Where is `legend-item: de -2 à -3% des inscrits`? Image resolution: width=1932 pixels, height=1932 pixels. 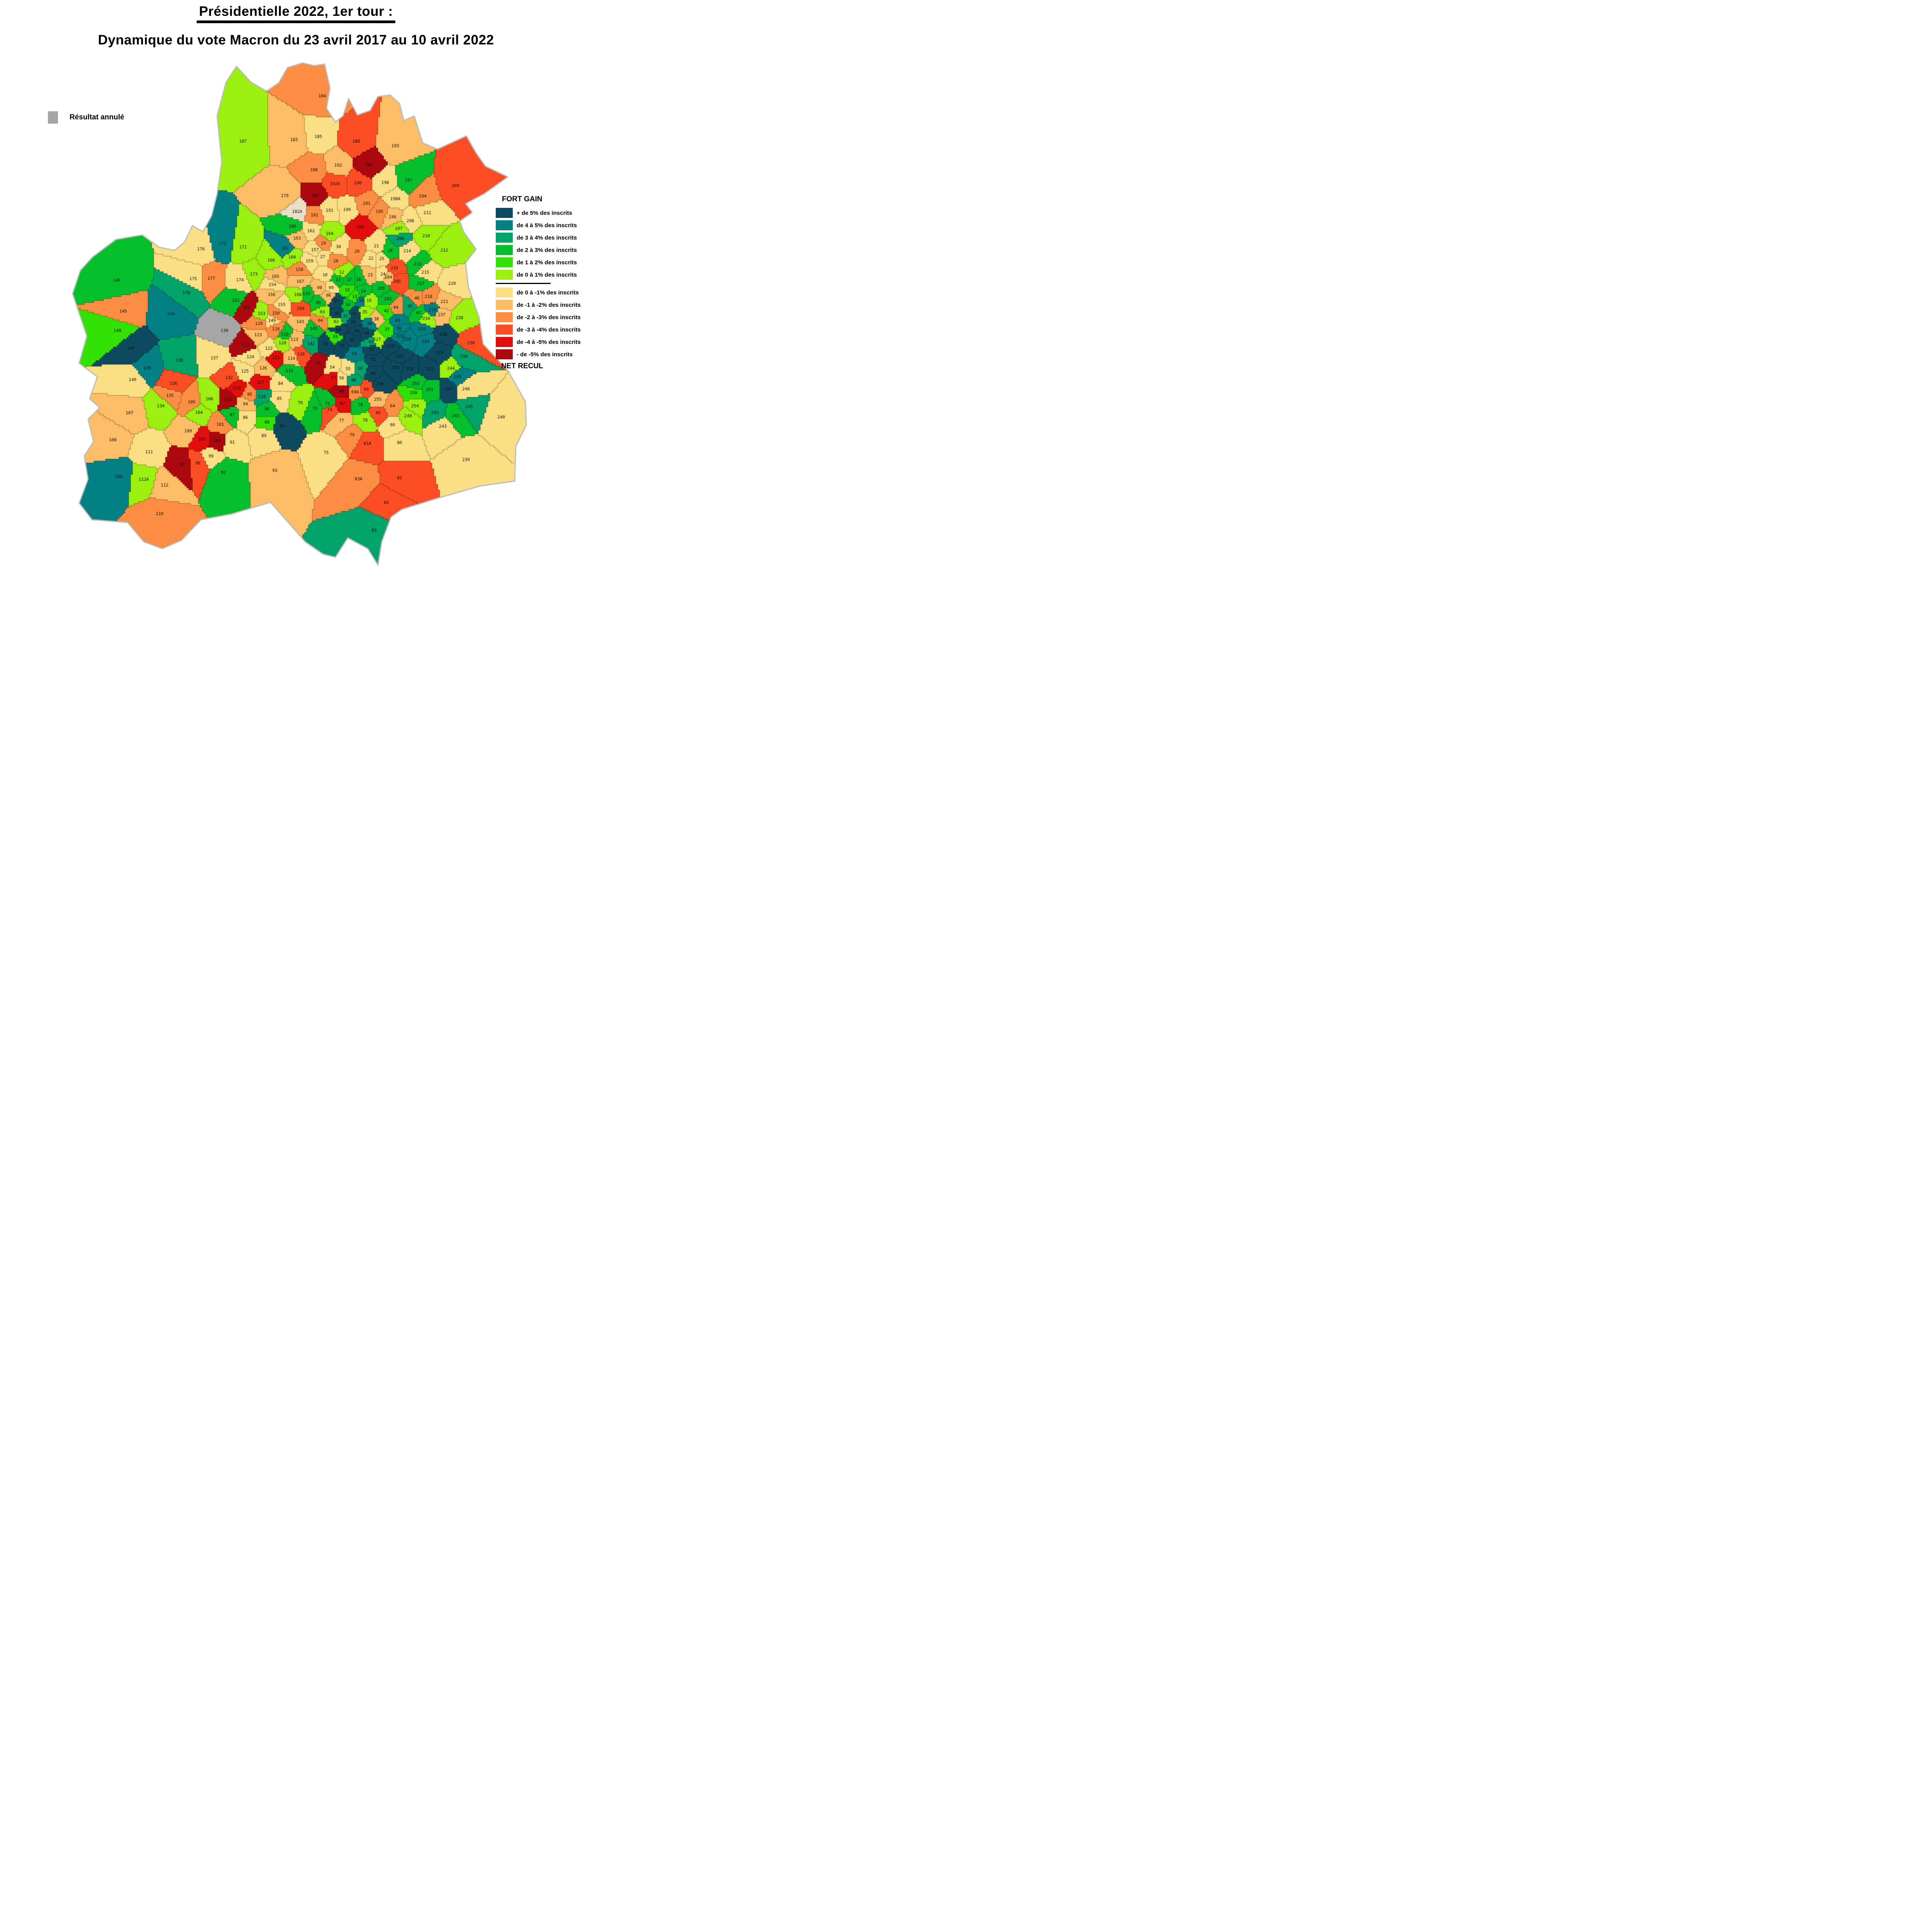
legend-item: de -2 à -3% des inscrits is located at coordinates (544, 317).